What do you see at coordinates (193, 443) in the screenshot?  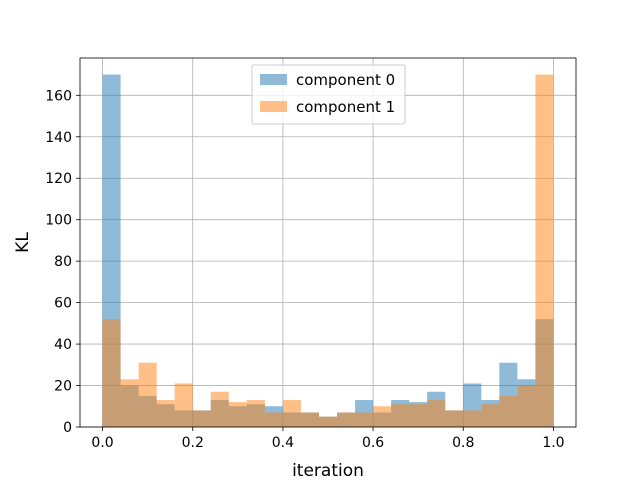 I see `x-tick-label: 0.2` at bounding box center [193, 443].